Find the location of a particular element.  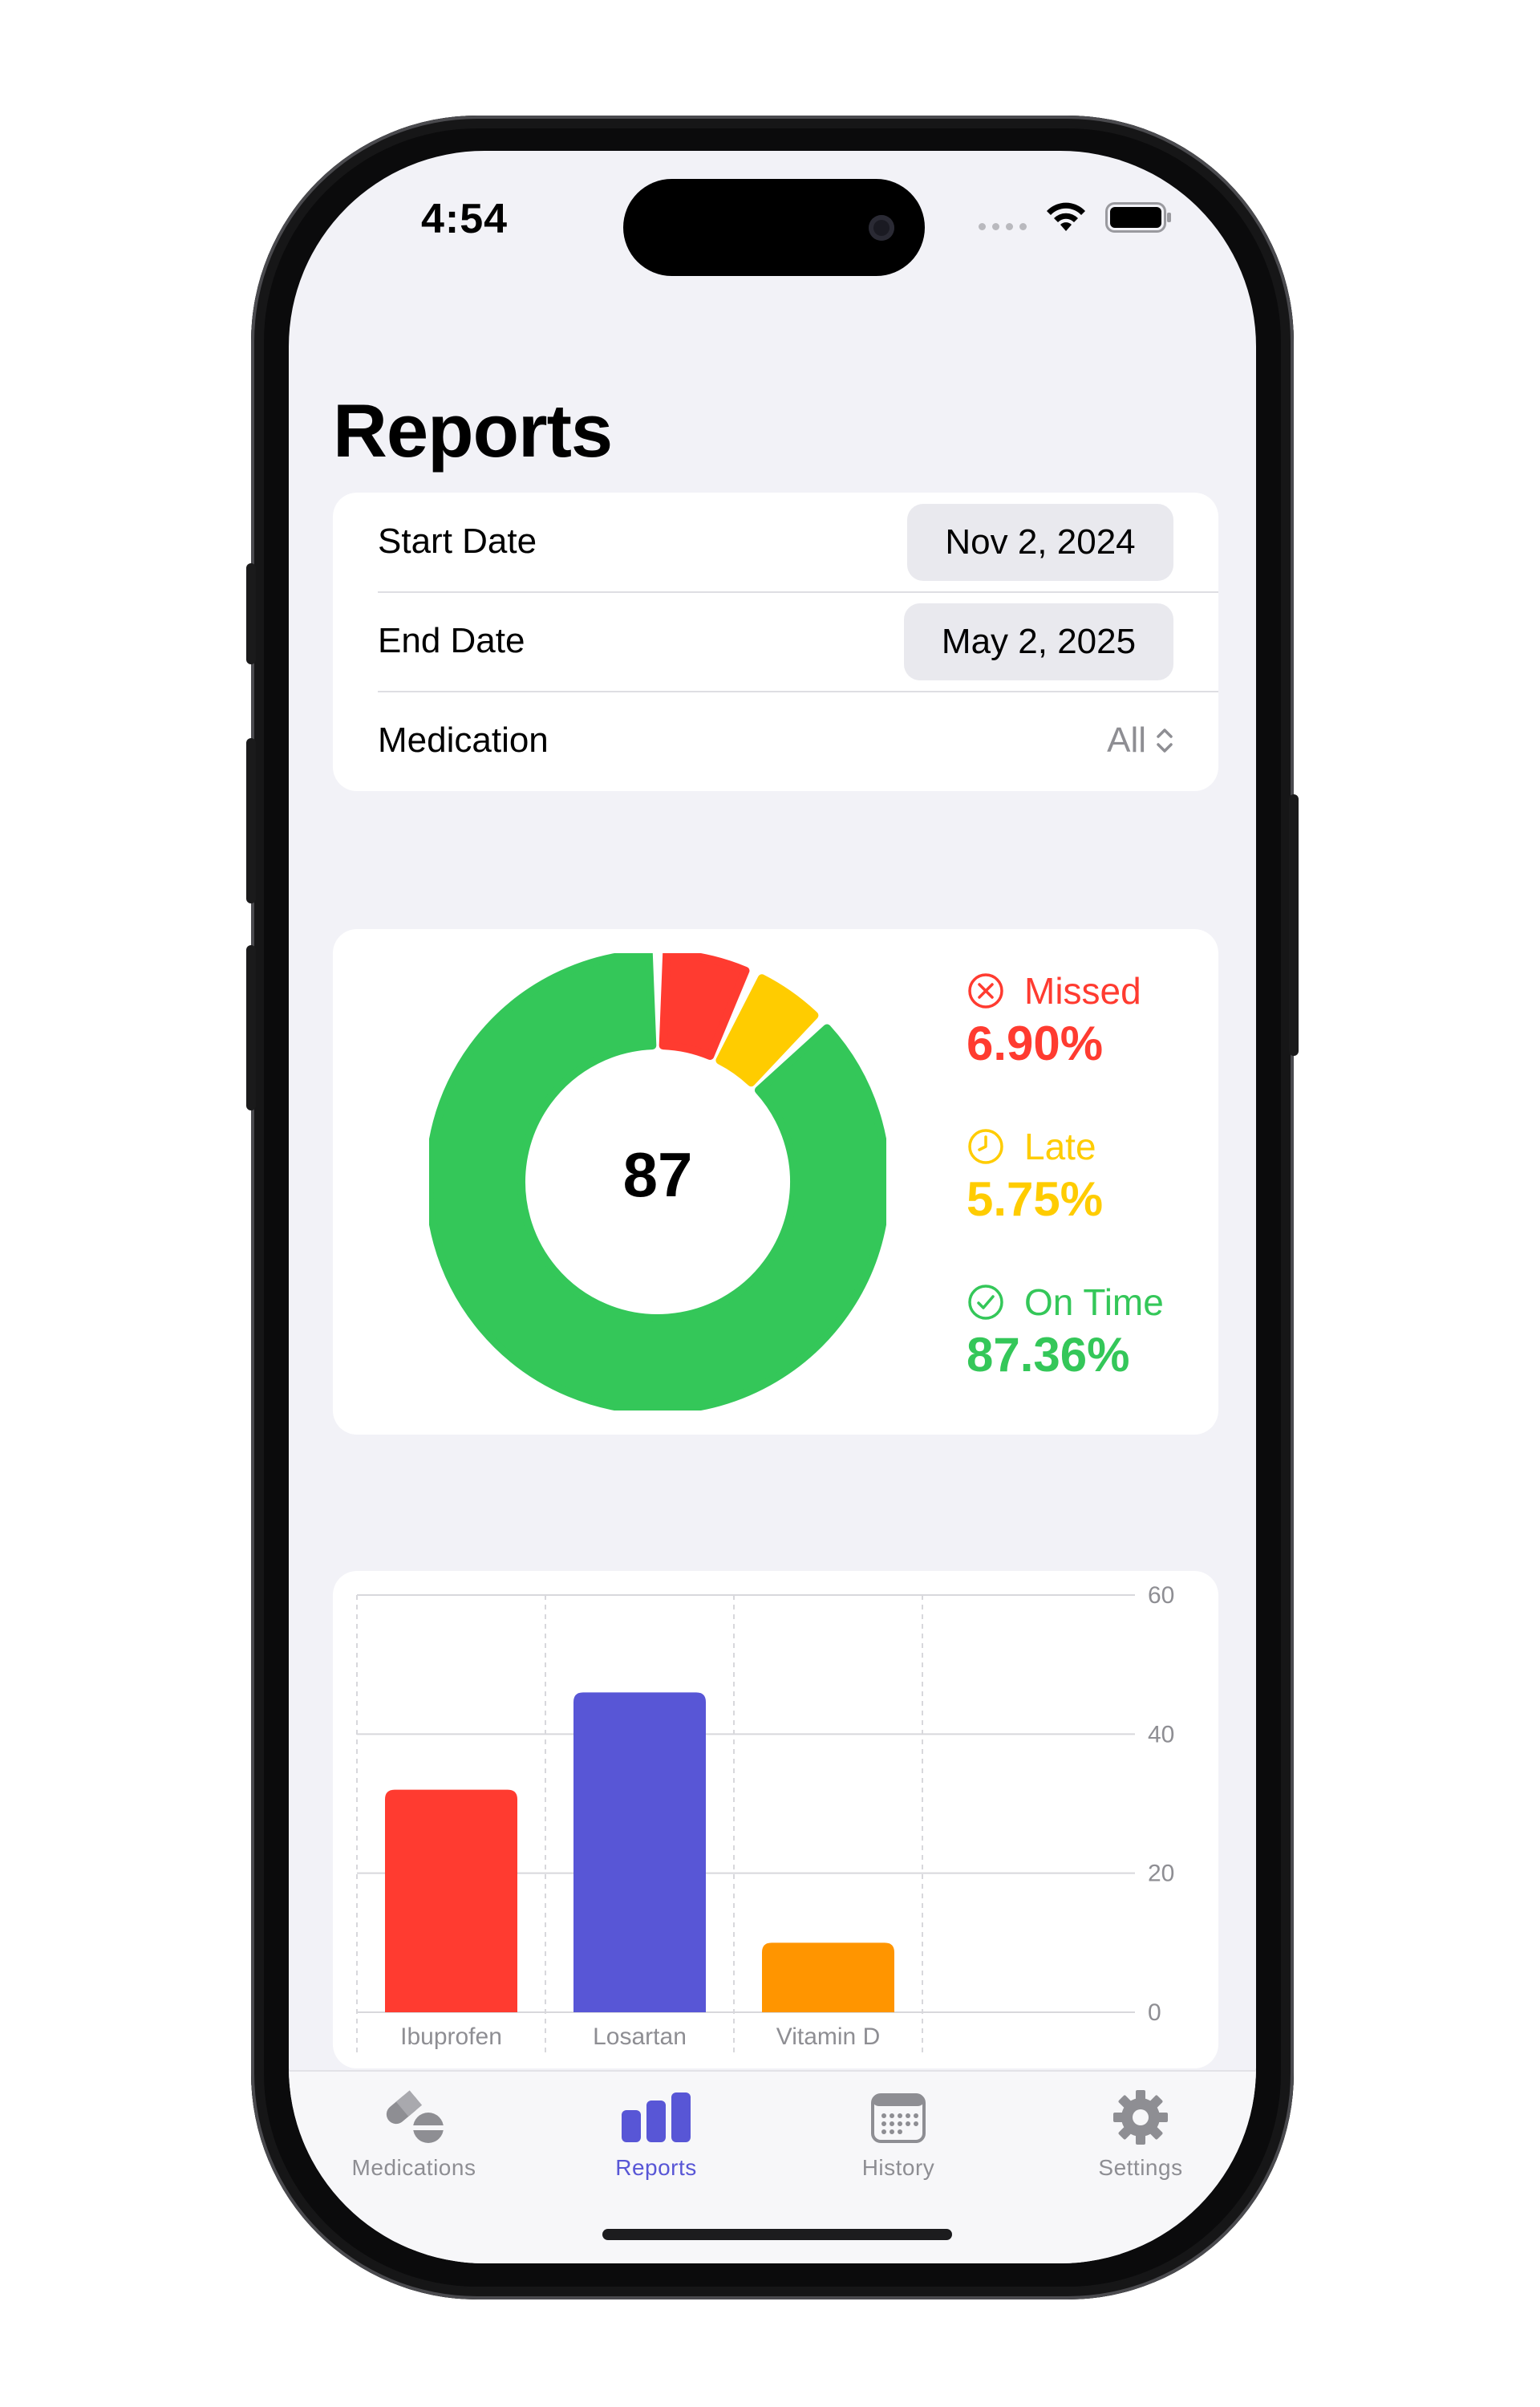

start-date-row: Start Date Nov 2, 2024 is located at coordinates (798, 542).